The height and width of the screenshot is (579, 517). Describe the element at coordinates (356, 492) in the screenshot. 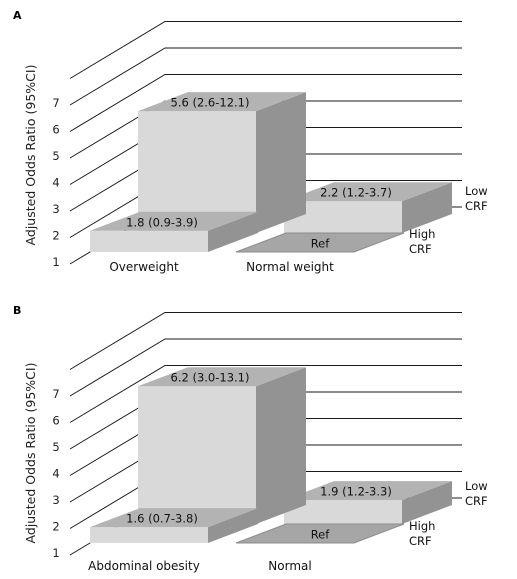

I see `bar-data-label: 1.9 (1.2-3.3)` at that location.